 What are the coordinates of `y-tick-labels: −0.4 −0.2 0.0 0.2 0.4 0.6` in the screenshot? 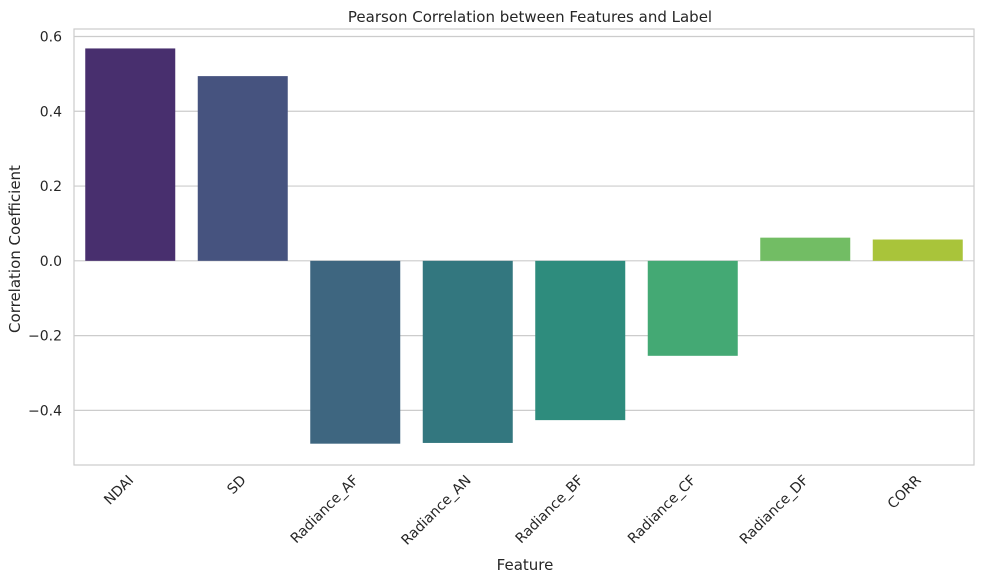 It's located at (45, 224).